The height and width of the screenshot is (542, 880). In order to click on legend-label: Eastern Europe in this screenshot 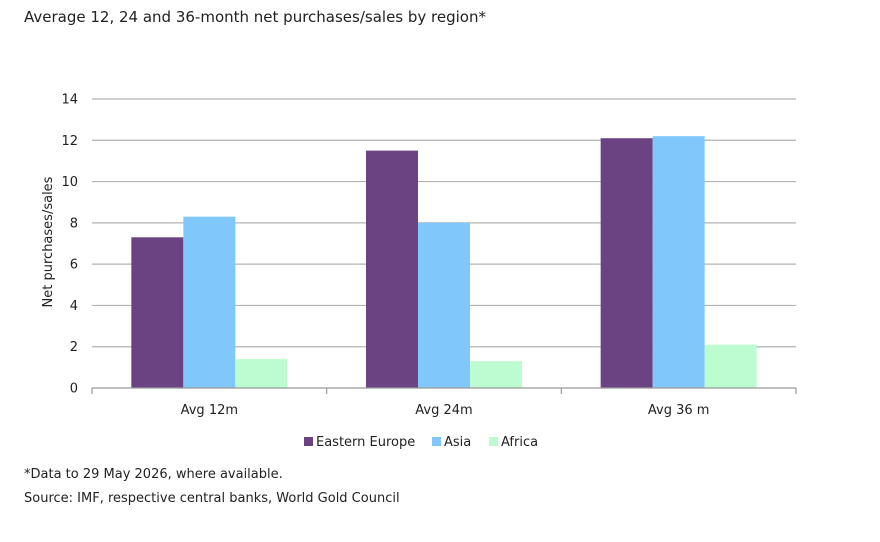, I will do `click(365, 442)`.